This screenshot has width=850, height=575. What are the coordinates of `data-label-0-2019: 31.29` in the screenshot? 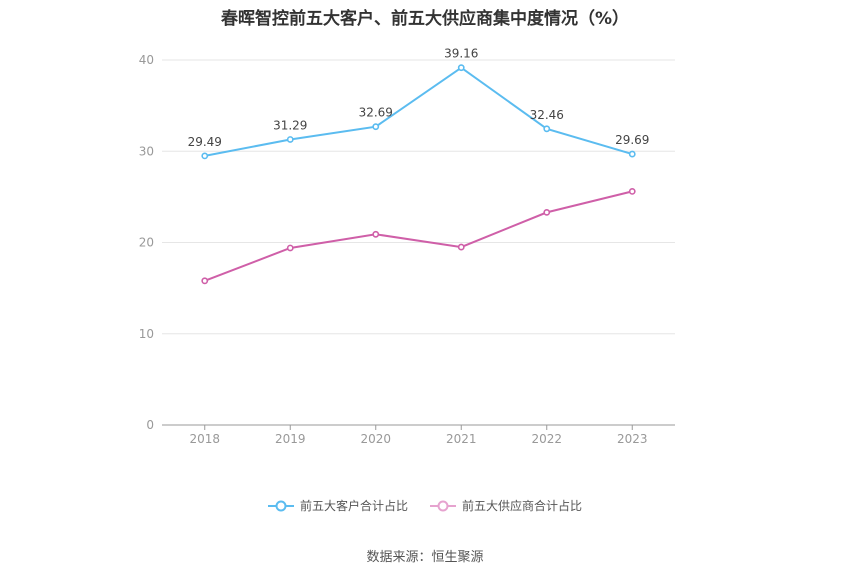 It's located at (290, 125).